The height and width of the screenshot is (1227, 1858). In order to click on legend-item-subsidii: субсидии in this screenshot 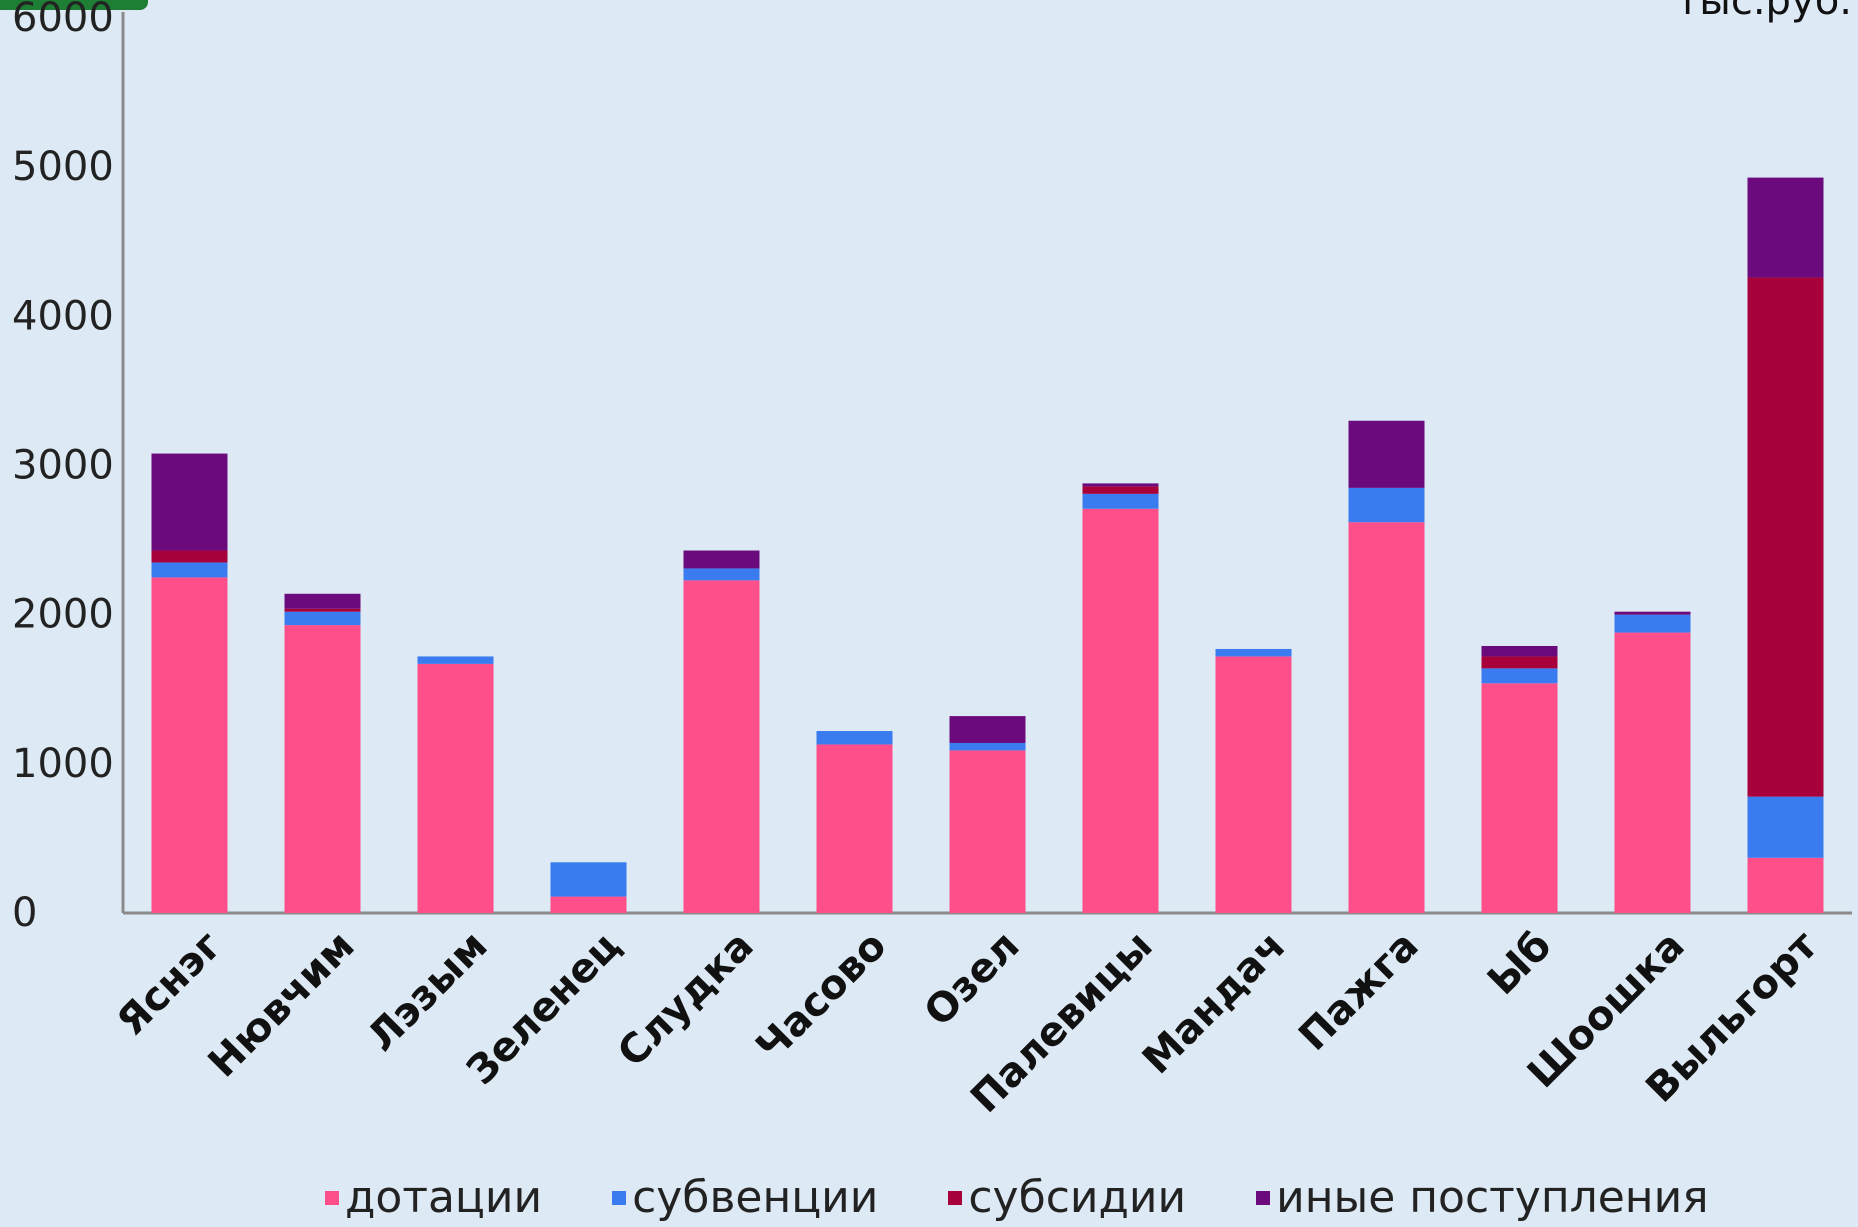, I will do `click(1067, 1197)`.